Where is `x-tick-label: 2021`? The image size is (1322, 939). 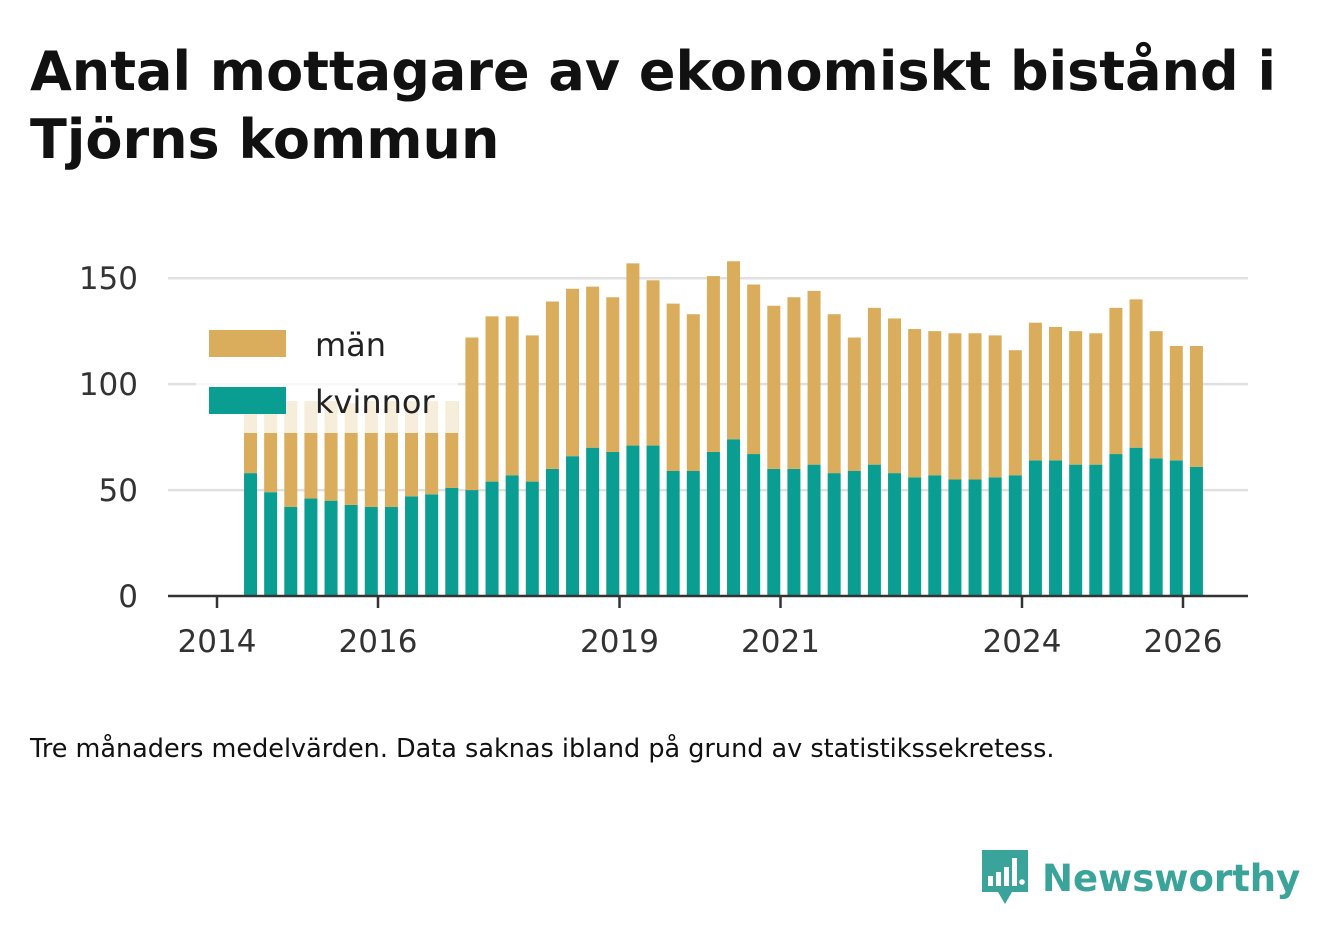 x-tick-label: 2021 is located at coordinates (780, 642).